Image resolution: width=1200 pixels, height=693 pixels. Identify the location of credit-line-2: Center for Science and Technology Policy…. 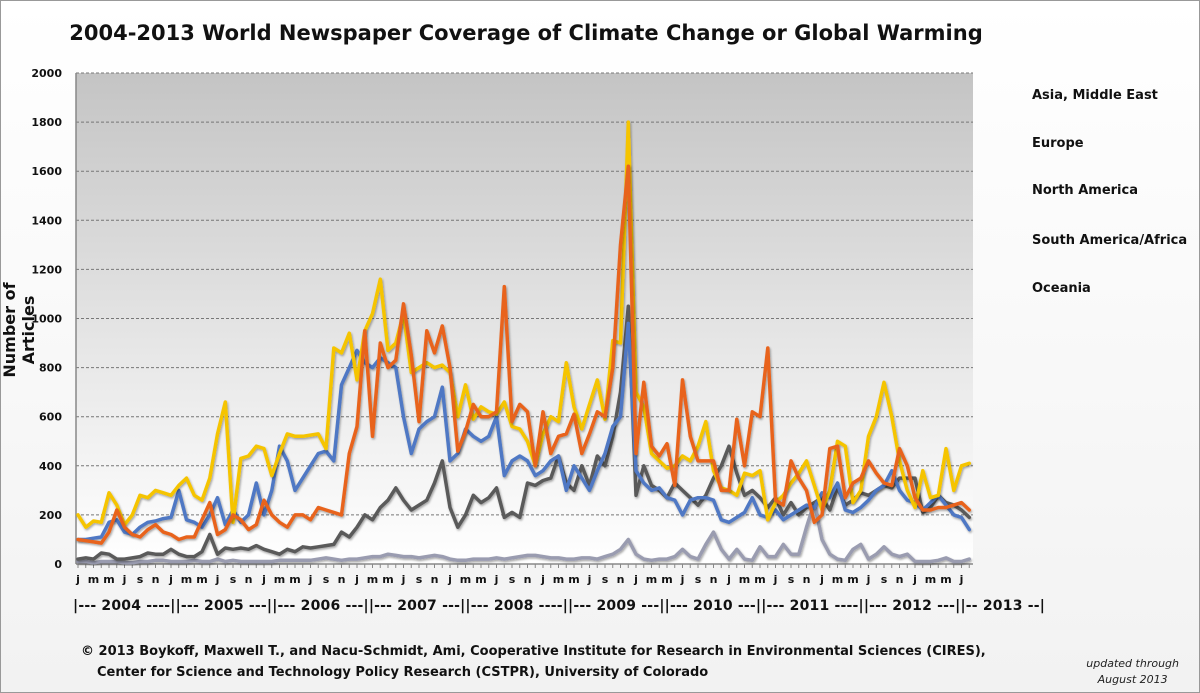
(403, 672).